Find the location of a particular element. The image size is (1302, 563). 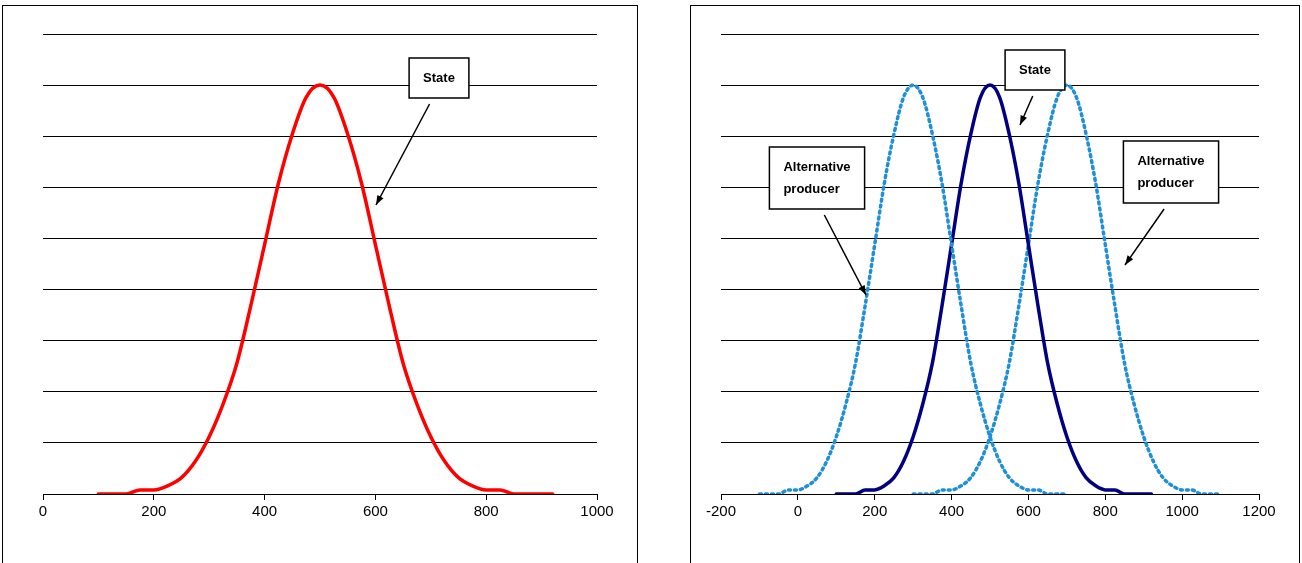

x-tick-label: -200 is located at coordinates (721, 511).